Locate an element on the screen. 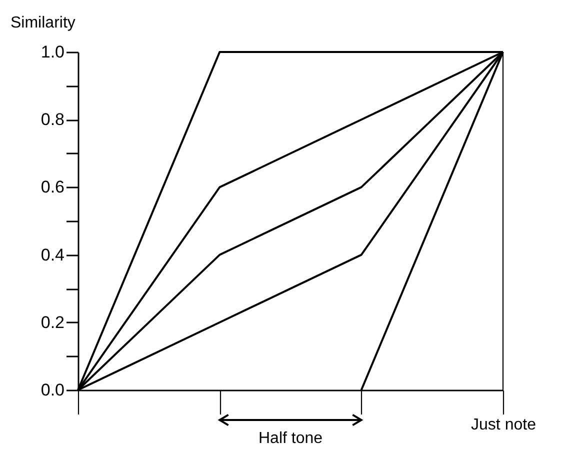  y-tick-label: 0.8 is located at coordinates (52, 120).